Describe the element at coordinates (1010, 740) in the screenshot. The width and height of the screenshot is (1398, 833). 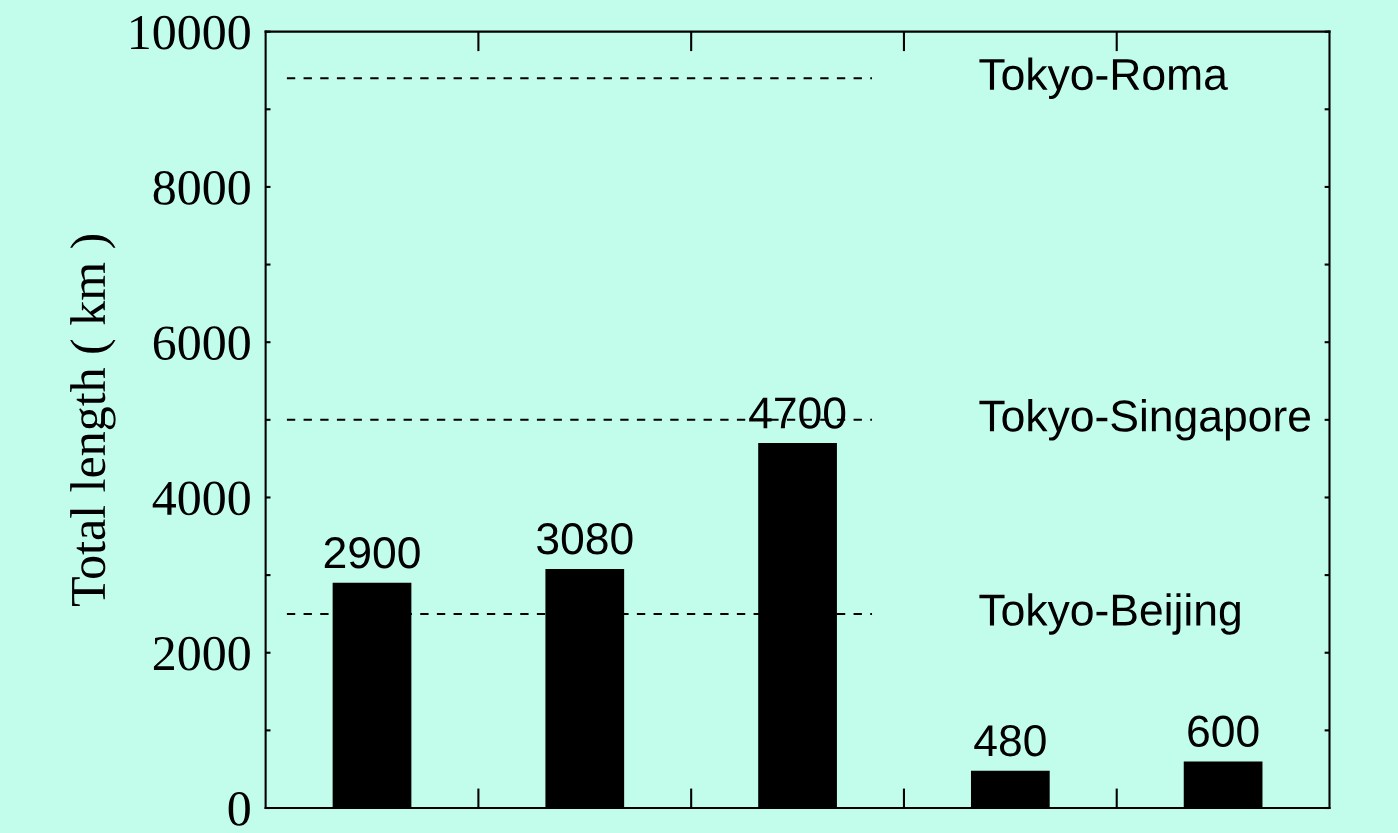
I see `data-label: 480` at that location.